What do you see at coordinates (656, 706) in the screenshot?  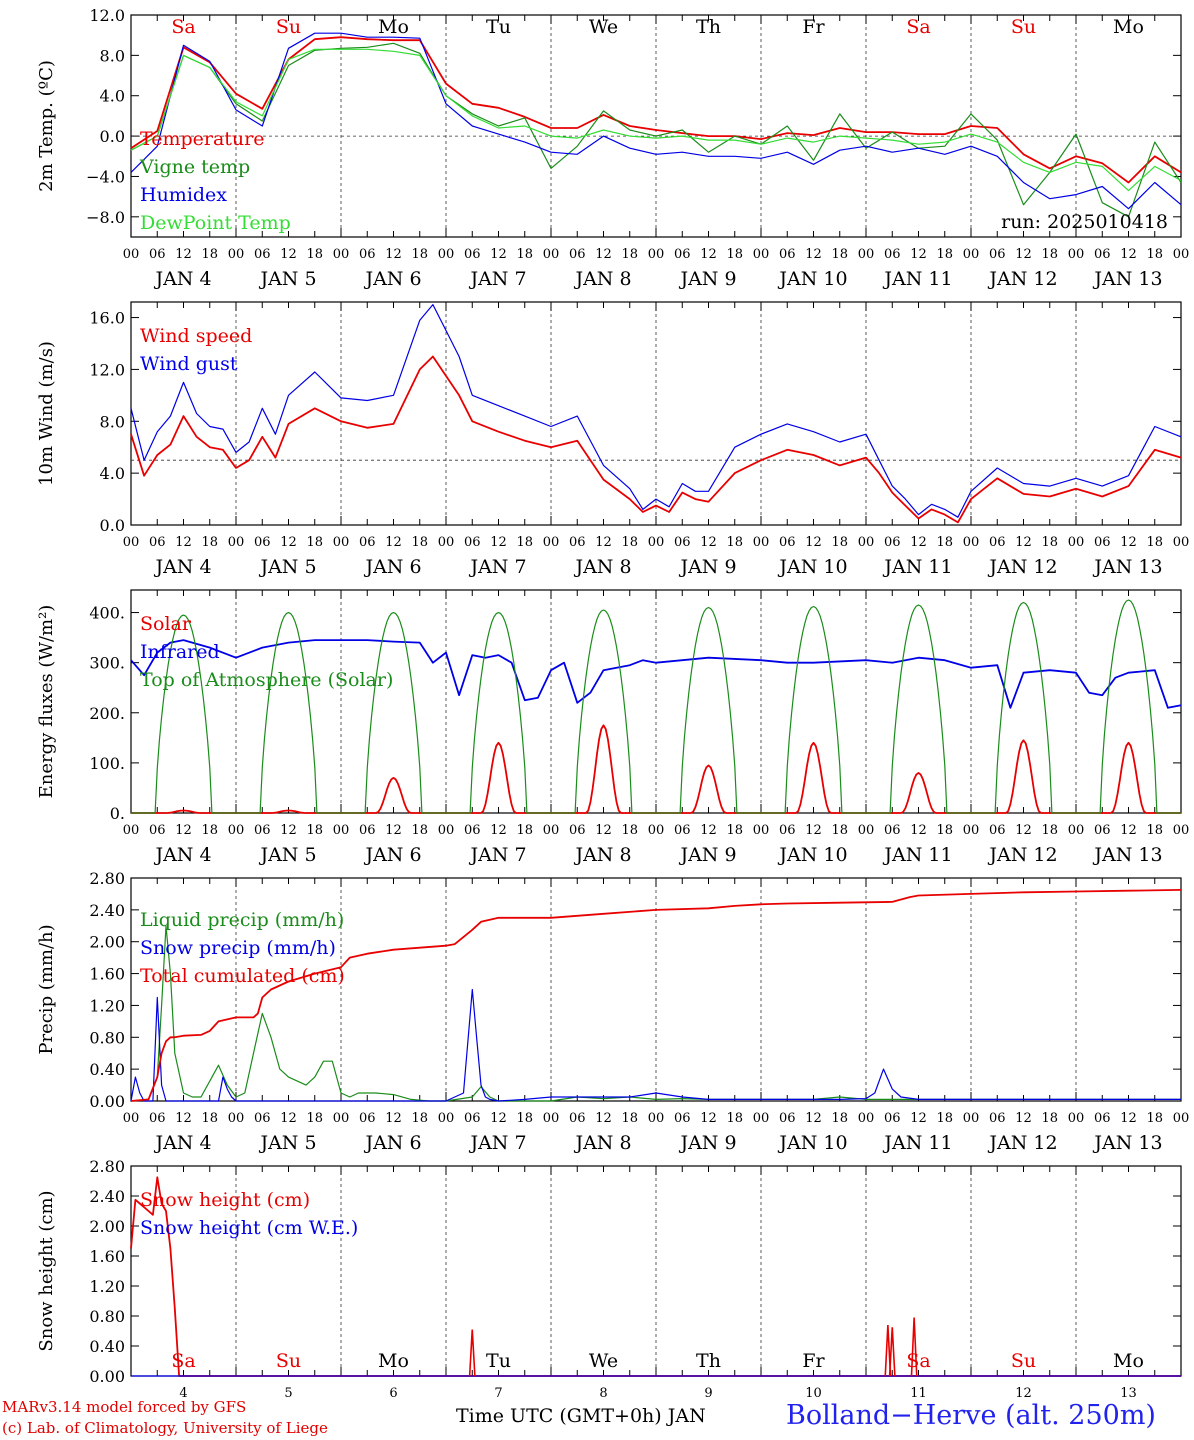 I see `series-line-top-of-atmosphere-solar` at bounding box center [656, 706].